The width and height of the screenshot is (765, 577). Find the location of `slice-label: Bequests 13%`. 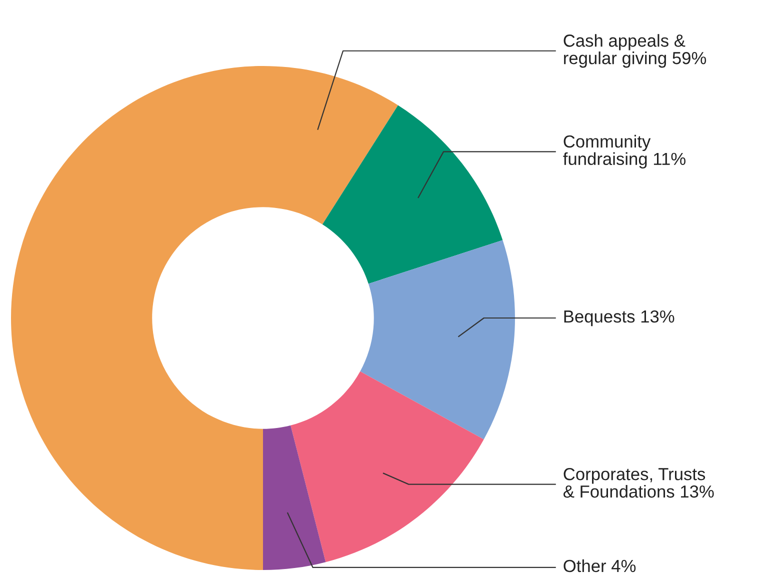

slice-label: Bequests 13% is located at coordinates (619, 318).